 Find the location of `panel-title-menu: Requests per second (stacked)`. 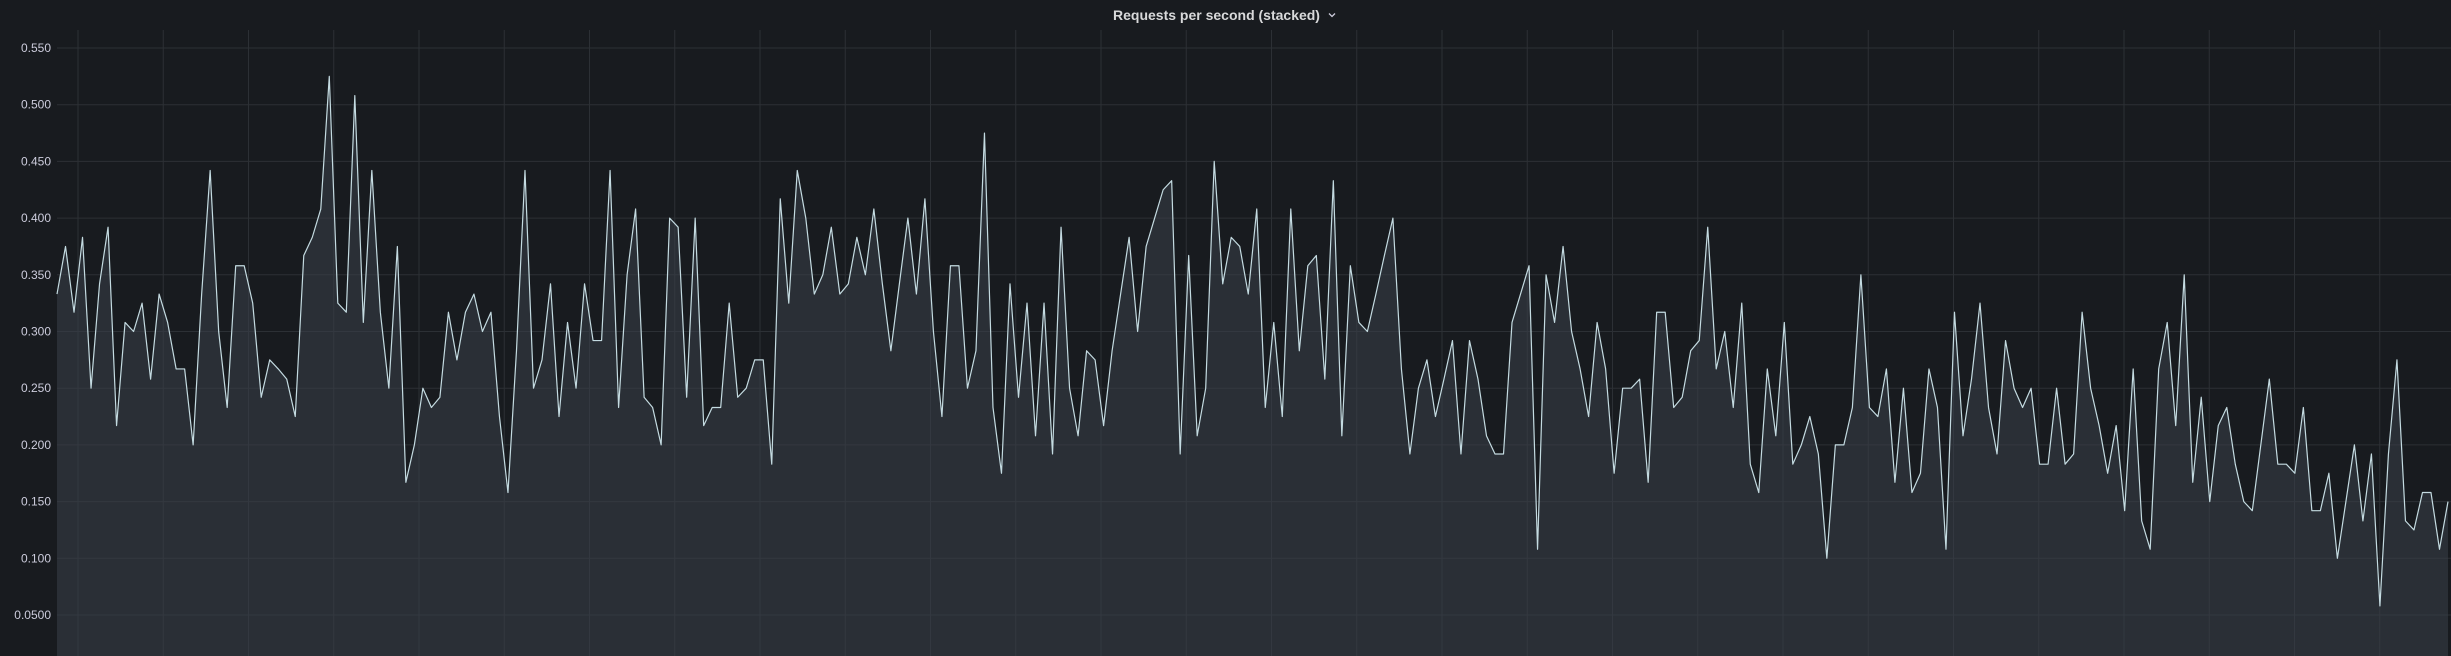

panel-title-menu: Requests per second (stacked) is located at coordinates (1225, 15).